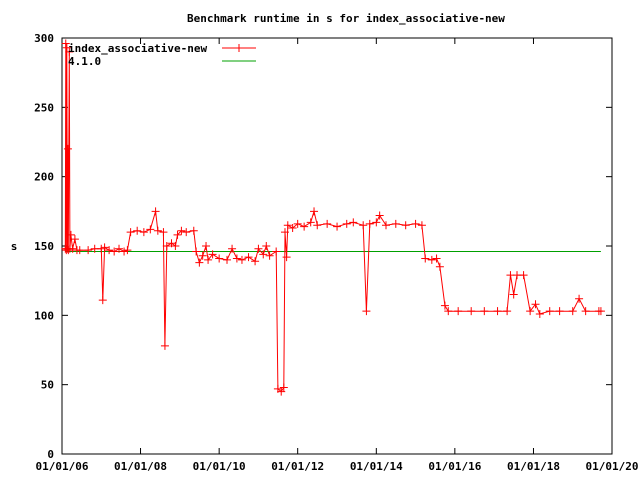  What do you see at coordinates (533, 466) in the screenshot?
I see `x-tick-label: 01/01/18` at bounding box center [533, 466].